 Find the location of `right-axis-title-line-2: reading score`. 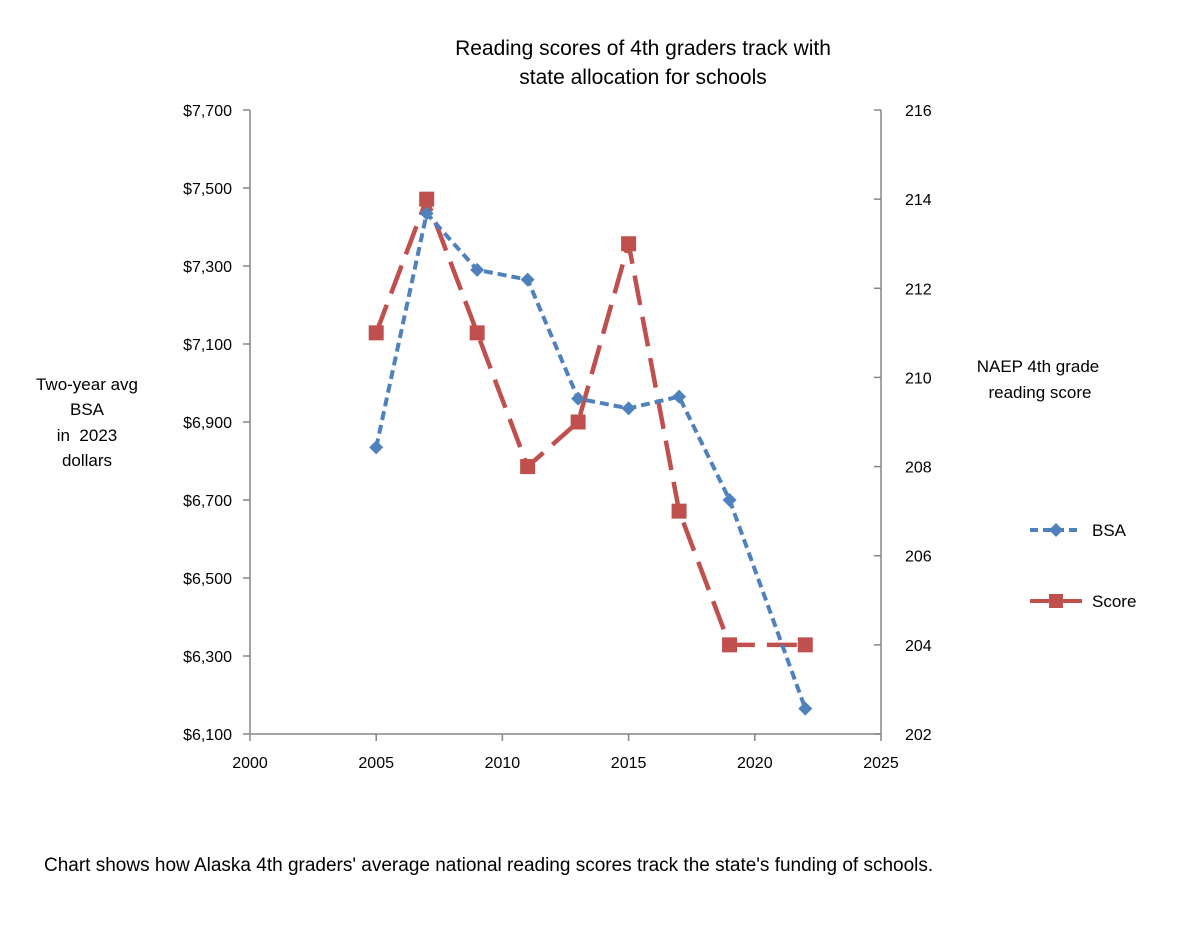

right-axis-title-line-2: reading score is located at coordinates (1039, 392).